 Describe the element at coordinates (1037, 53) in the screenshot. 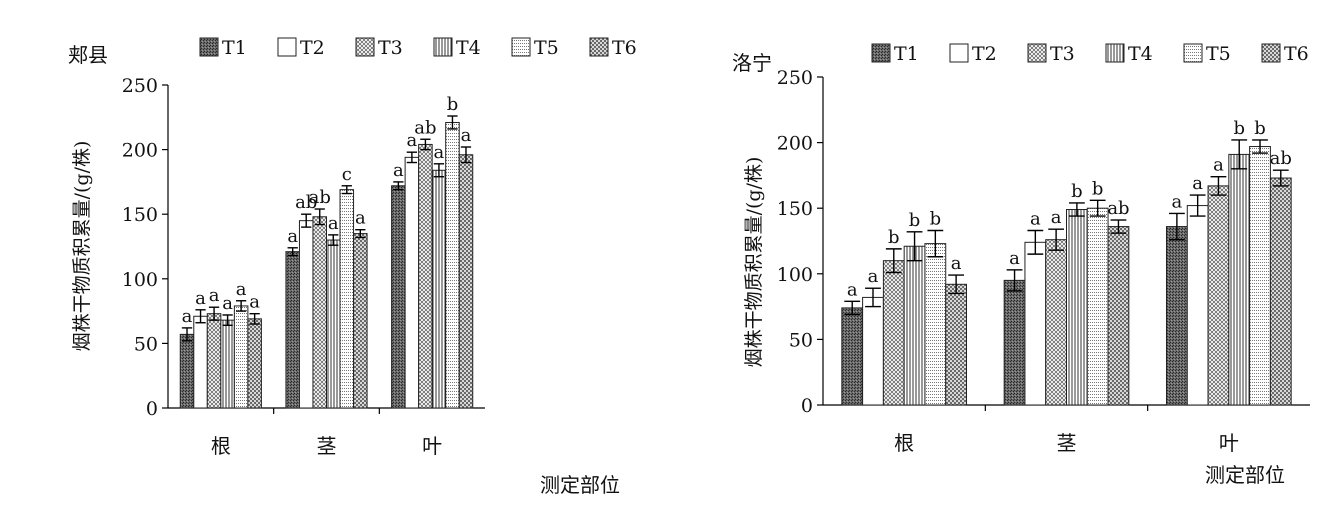

I see `legend-swatch-t3` at that location.